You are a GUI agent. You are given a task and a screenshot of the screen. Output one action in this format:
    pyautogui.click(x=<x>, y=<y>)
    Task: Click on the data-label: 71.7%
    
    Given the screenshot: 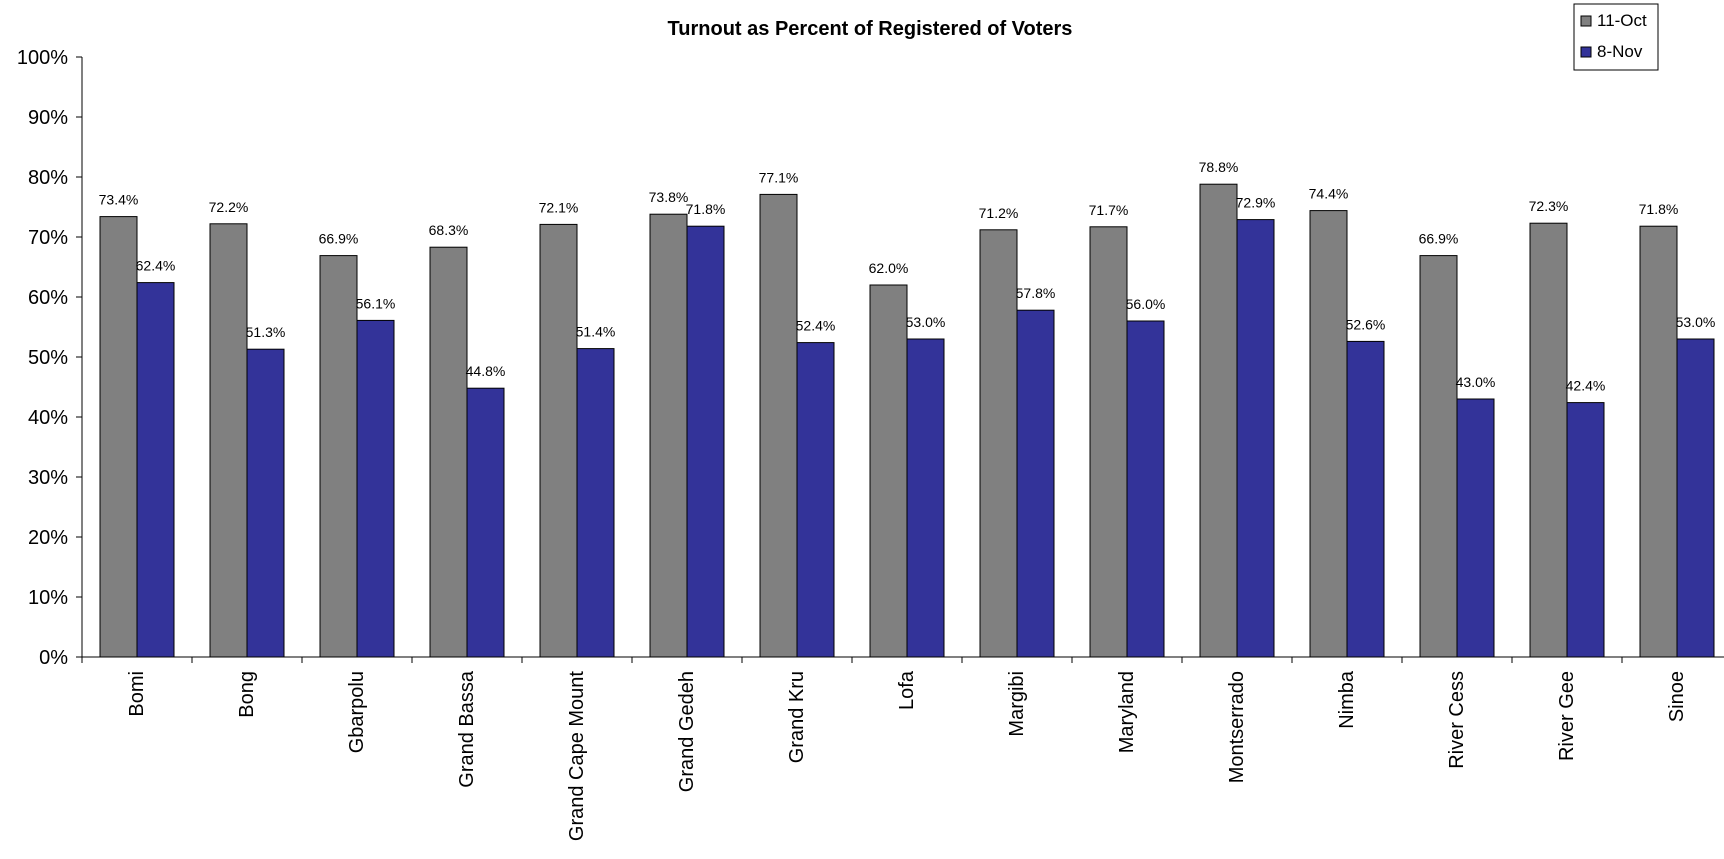 What is the action you would take?
    pyautogui.click(x=1109, y=210)
    